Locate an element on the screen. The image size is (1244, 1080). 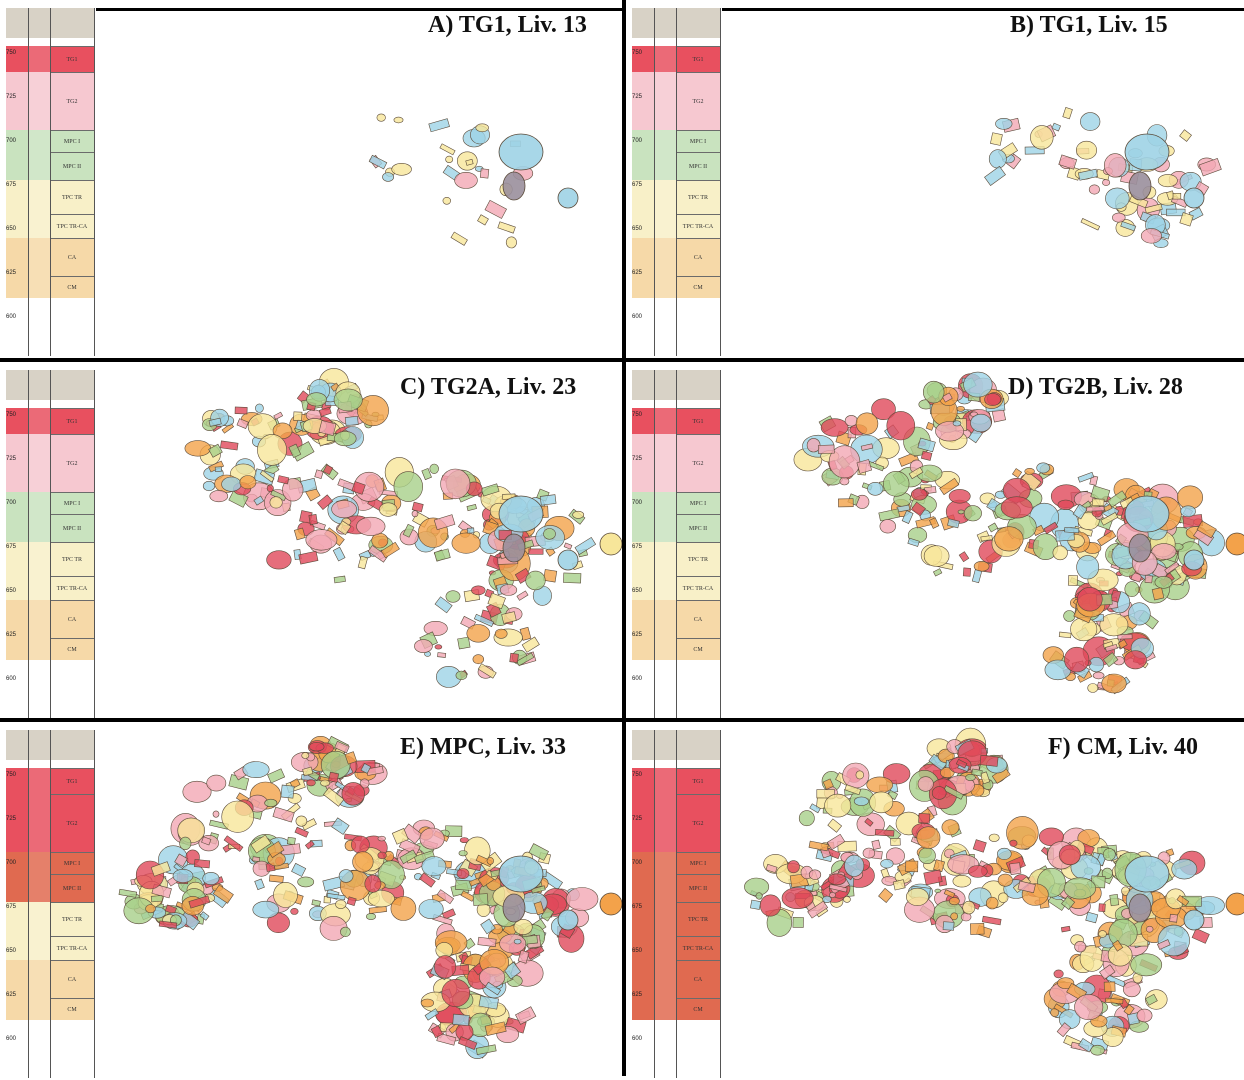
strat-unit: TPC TR-CA is located at coordinates (72, 948).